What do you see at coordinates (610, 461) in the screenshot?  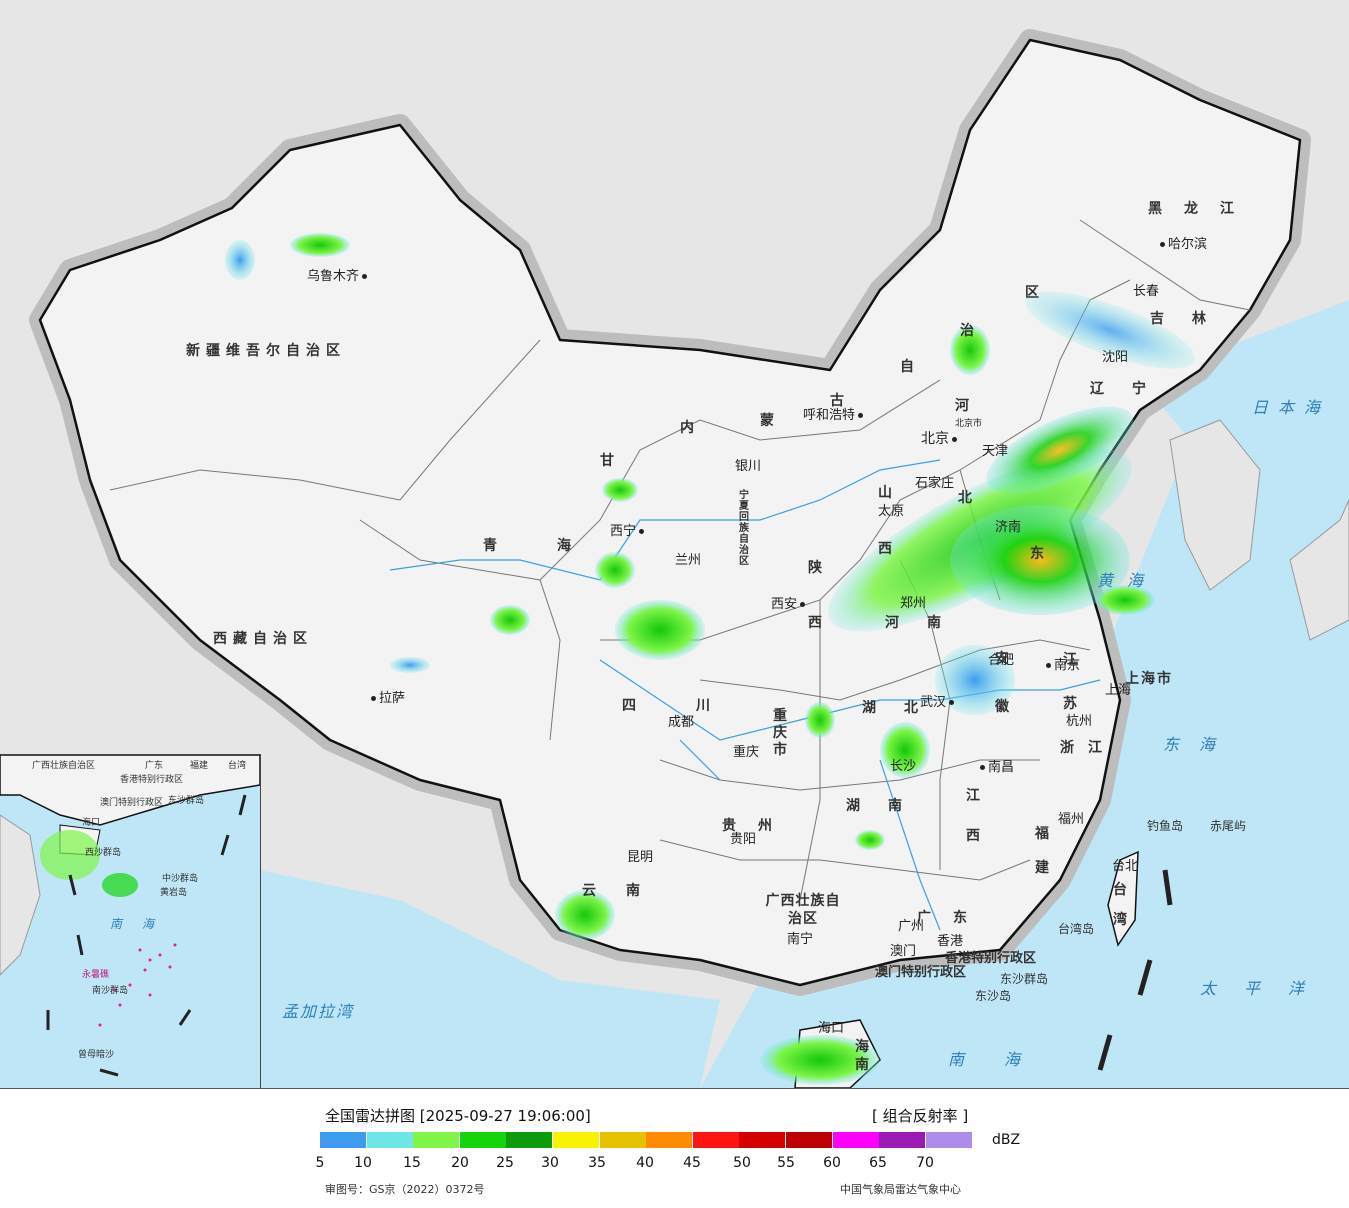 I see `province-gan: 甘` at bounding box center [610, 461].